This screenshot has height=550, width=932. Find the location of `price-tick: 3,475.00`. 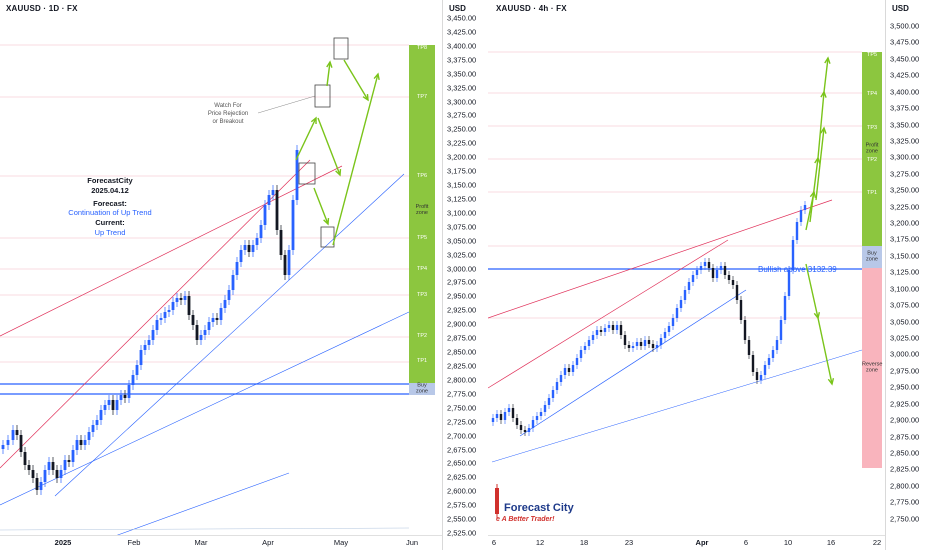

price-tick: 3,475.00 is located at coordinates (905, 42).